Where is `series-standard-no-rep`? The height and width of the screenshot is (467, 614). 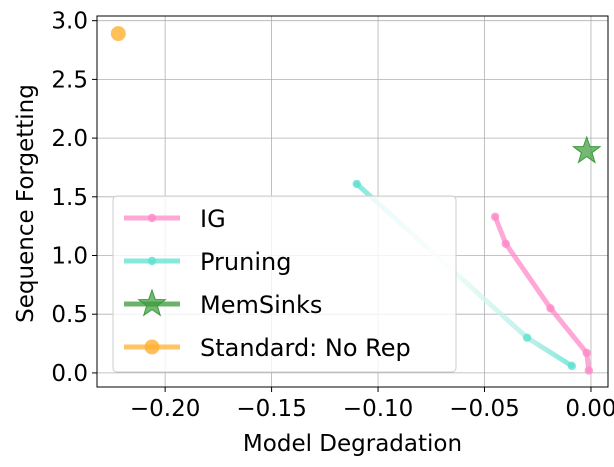 series-standard-no-rep is located at coordinates (118, 34).